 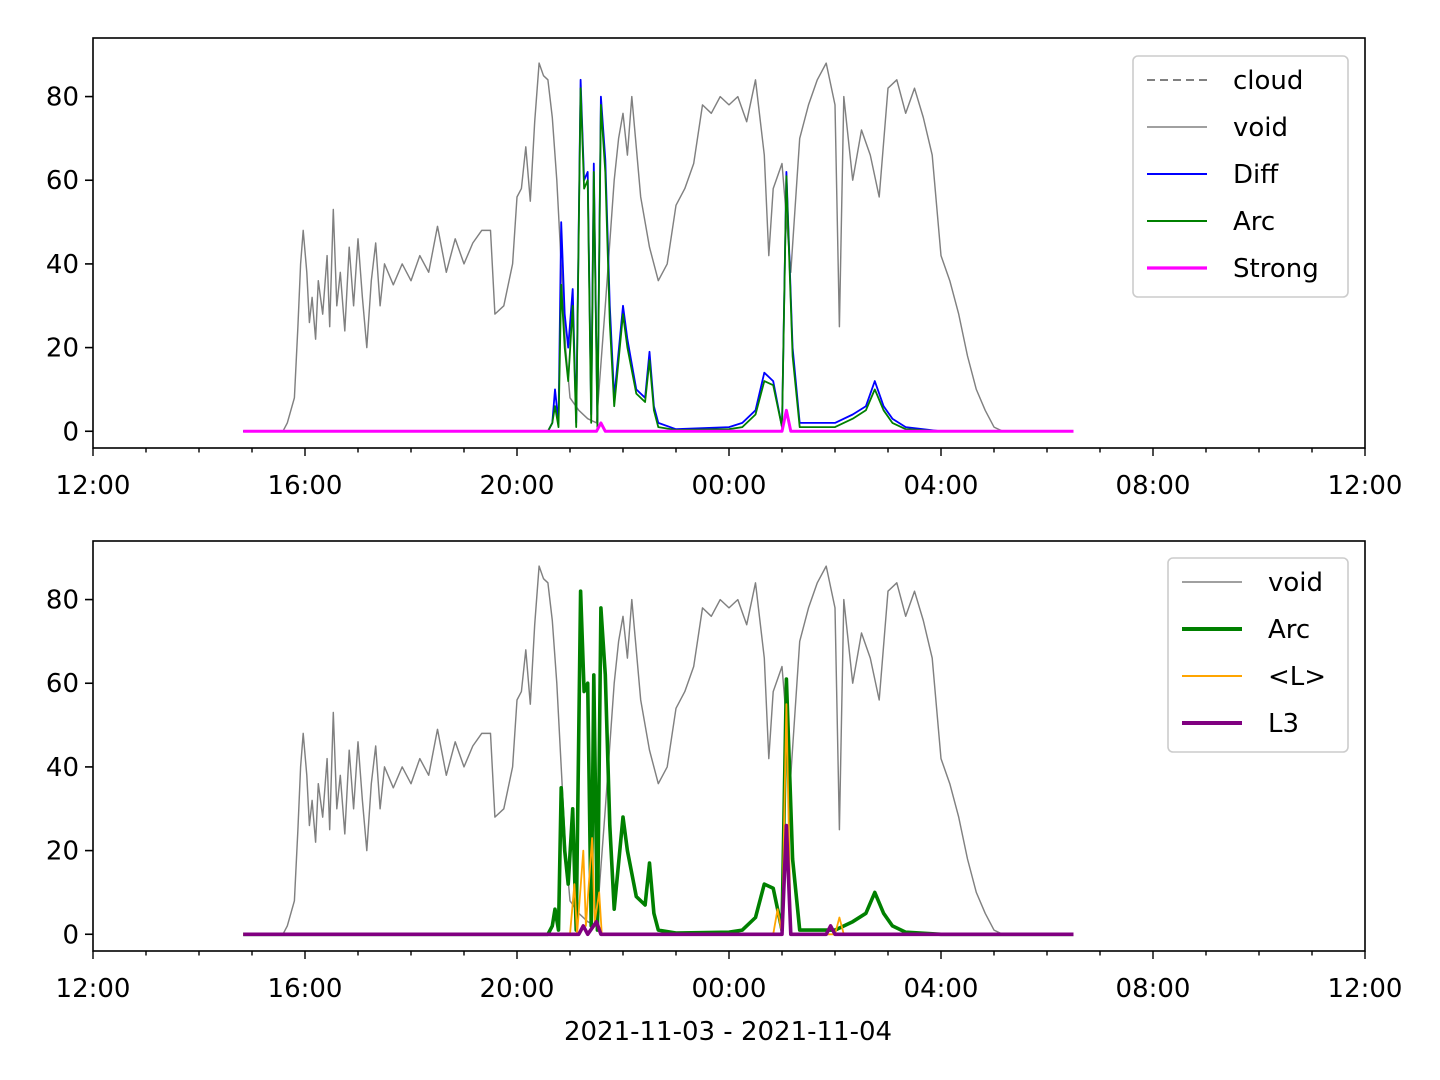 What do you see at coordinates (1276, 269) in the screenshot?
I see `legend-label: Strong` at bounding box center [1276, 269].